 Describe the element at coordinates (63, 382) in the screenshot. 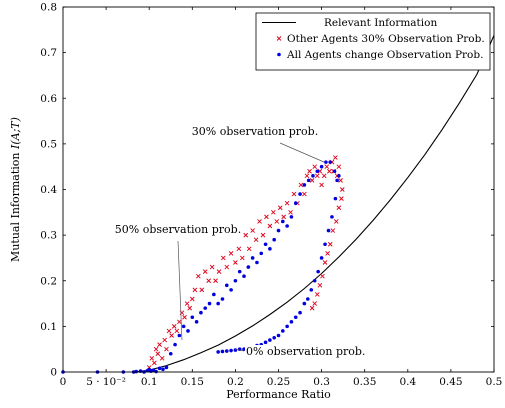

I see `x-tick-label-0: 0` at that location.